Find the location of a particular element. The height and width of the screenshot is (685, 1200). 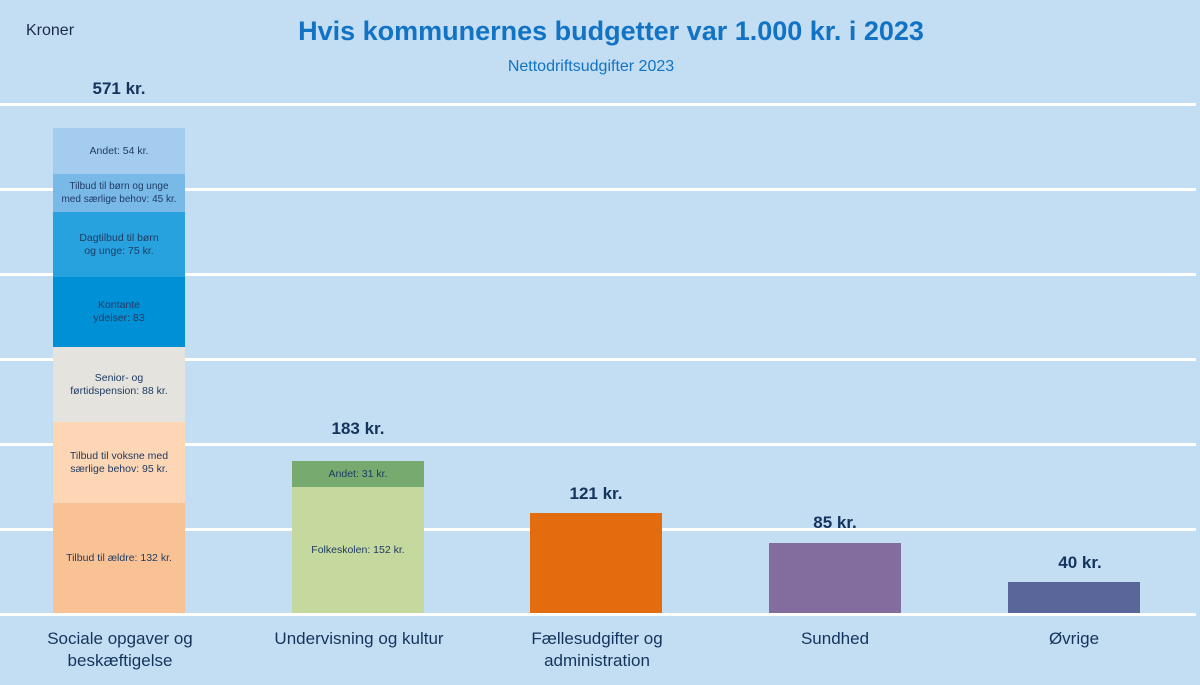

segment-andet: Andet: 31 kr. is located at coordinates (358, 474).